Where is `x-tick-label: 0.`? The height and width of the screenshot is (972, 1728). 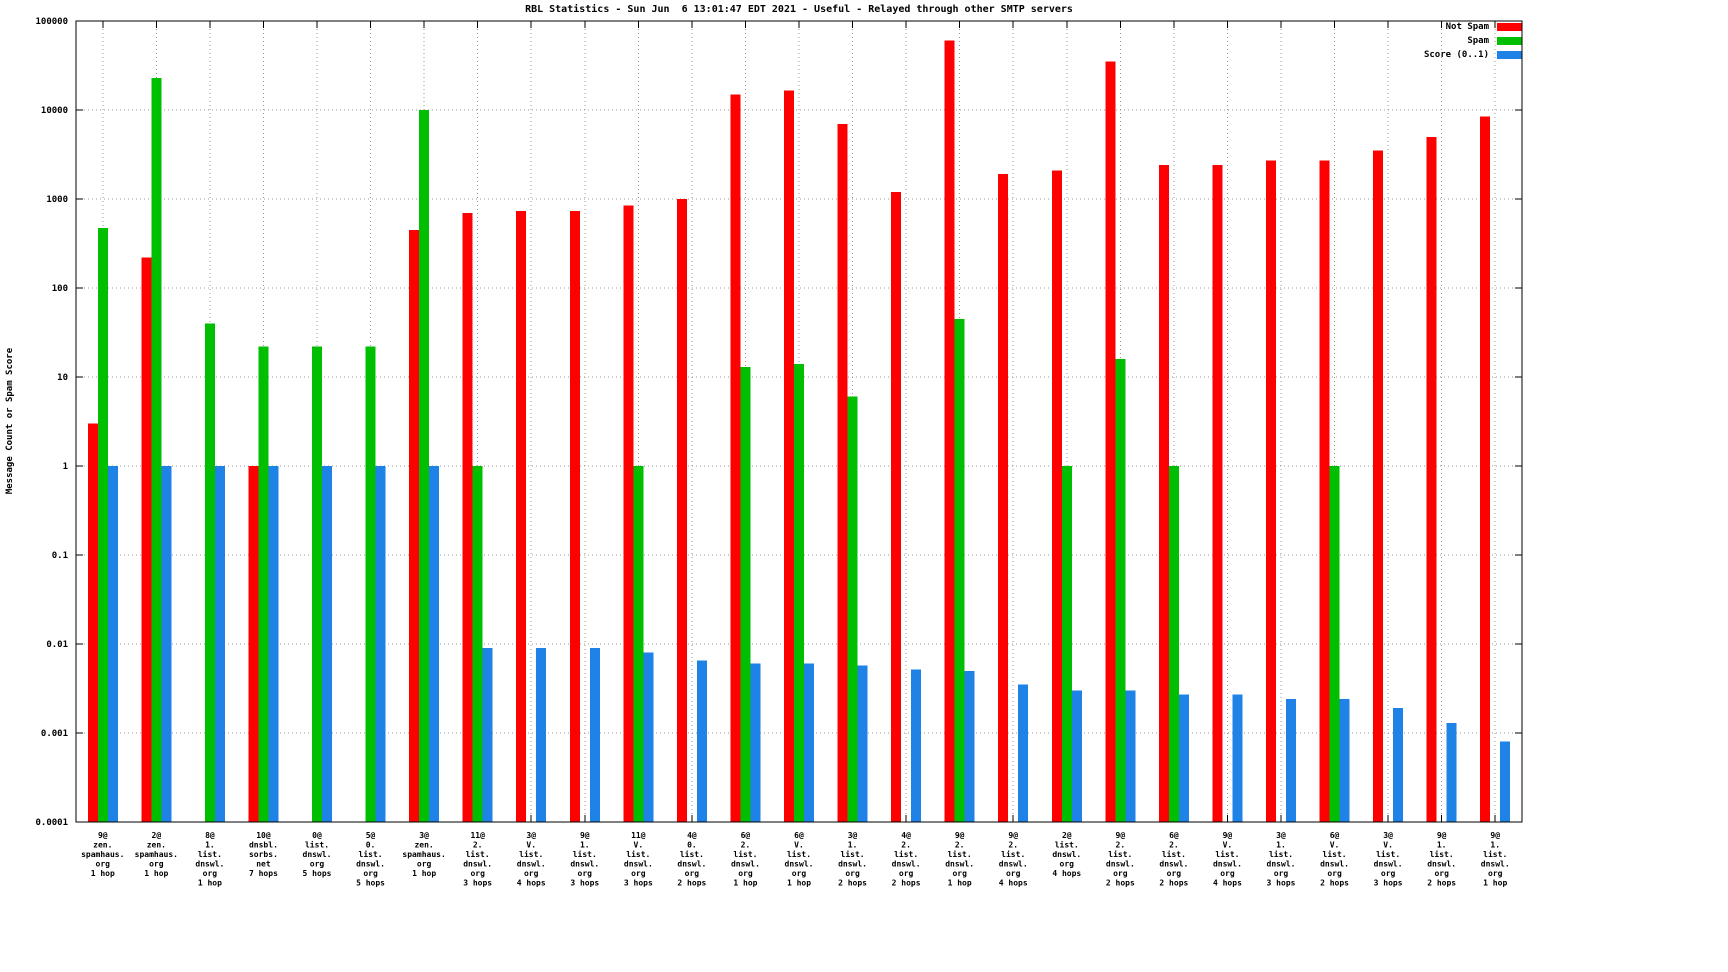 x-tick-label: 0. is located at coordinates (371, 845).